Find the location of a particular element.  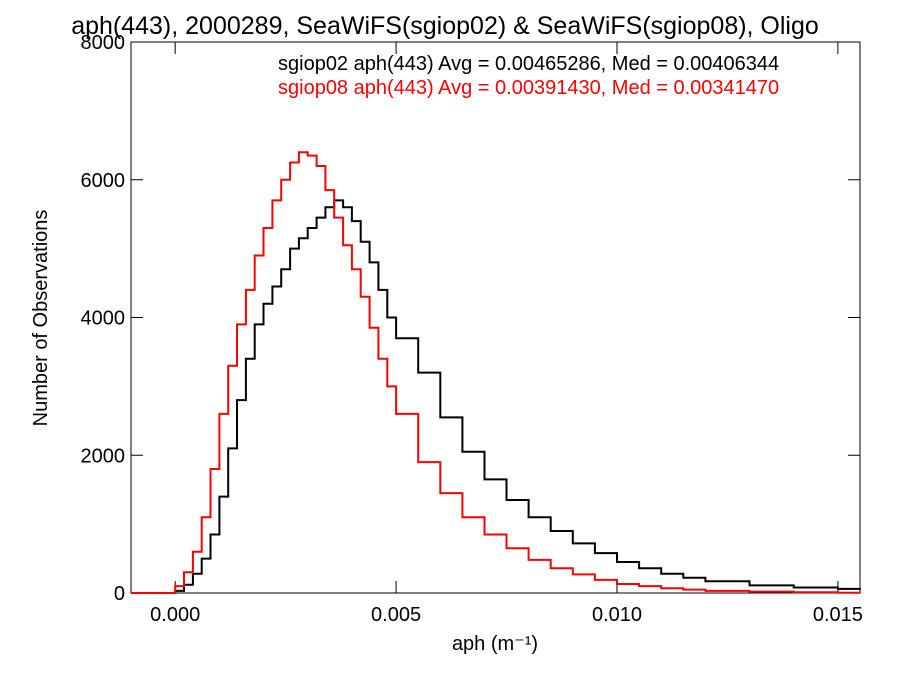

y-axis-label: Number of Observations is located at coordinates (41, 318).